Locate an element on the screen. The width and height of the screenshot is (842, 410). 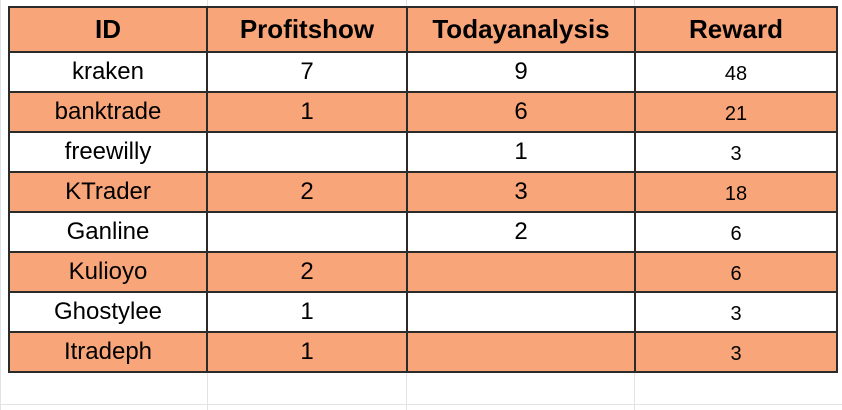
cell-todayanalysis: 2 is located at coordinates (521, 232).